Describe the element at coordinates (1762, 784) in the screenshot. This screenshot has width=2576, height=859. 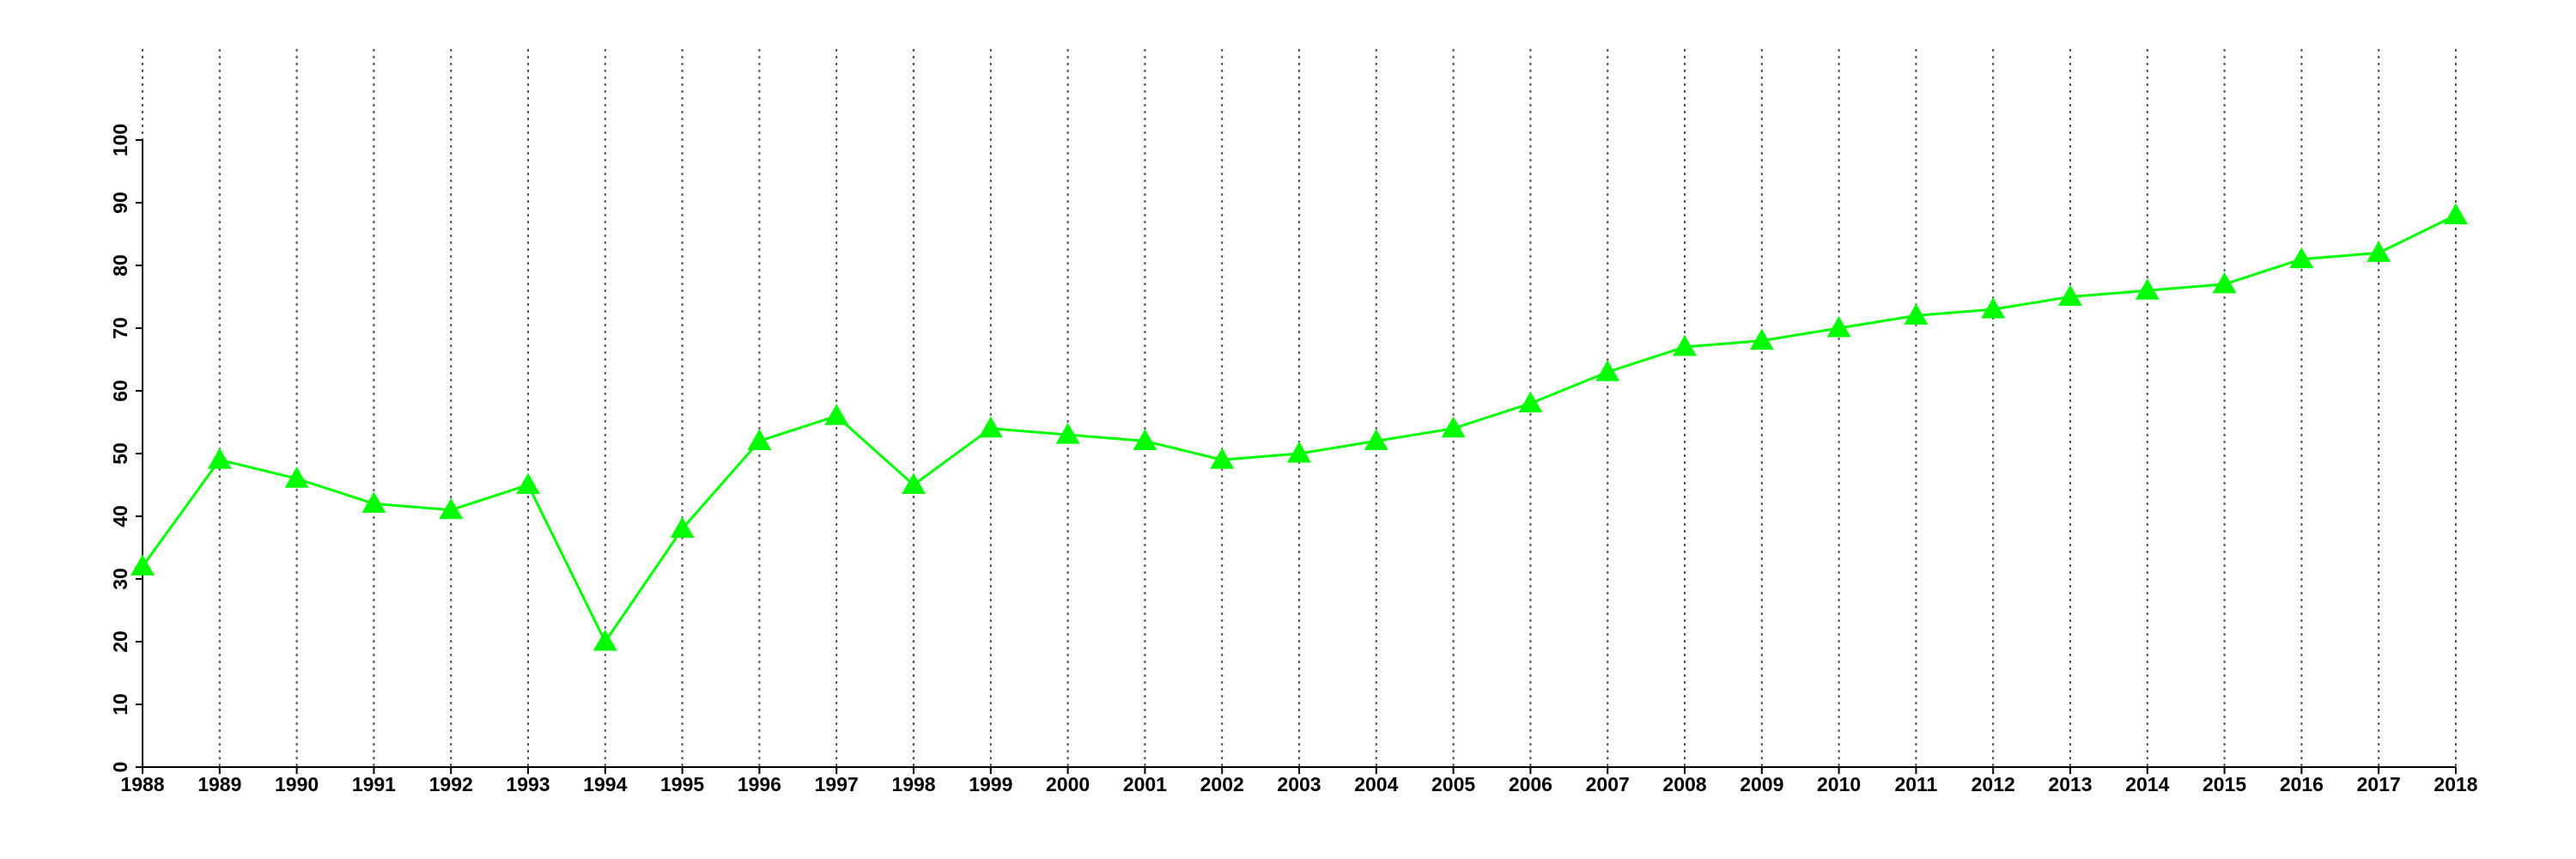
I see `x-tick-label: 2009` at that location.